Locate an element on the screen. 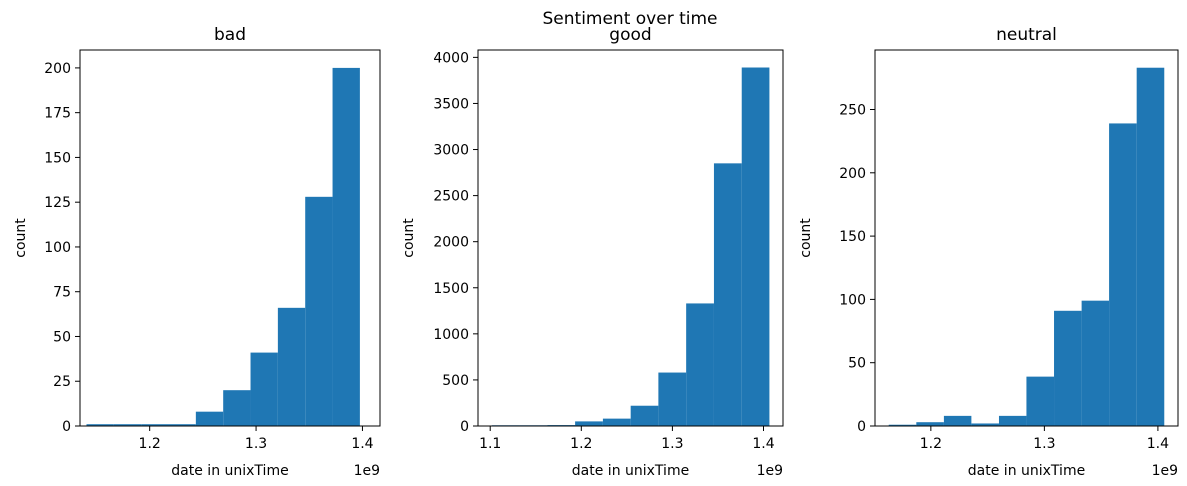  y-tick-label: 175 is located at coordinates (57, 114).